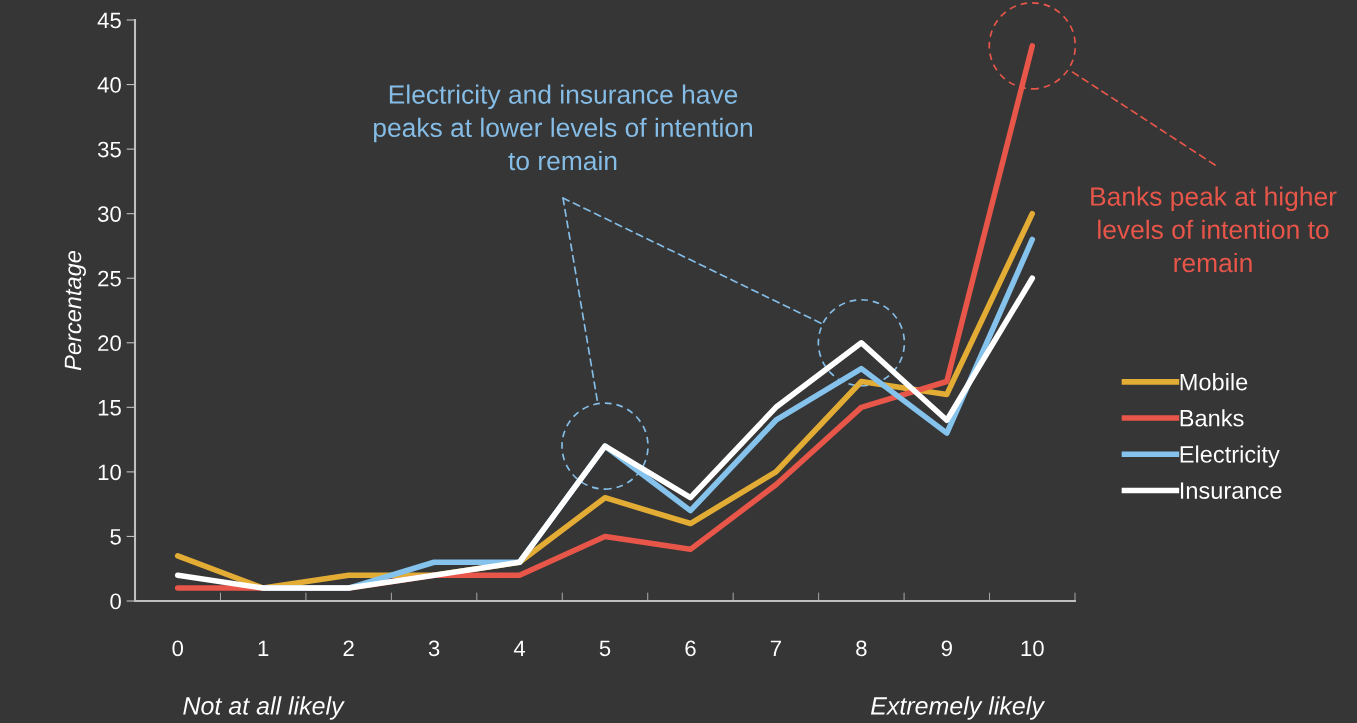 The width and height of the screenshot is (1357, 723). I want to click on x-tick-label: 6, so click(690, 648).